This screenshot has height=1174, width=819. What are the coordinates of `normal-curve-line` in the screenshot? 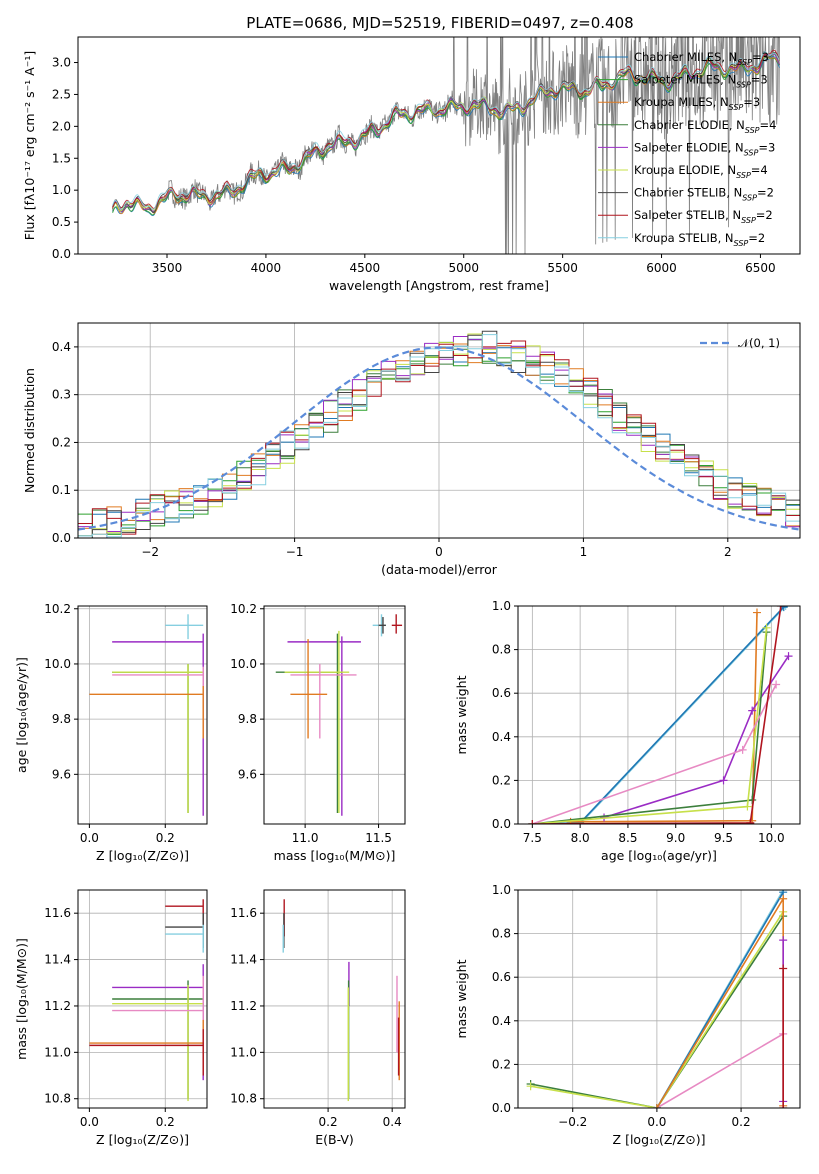 It's located at (439, 438).